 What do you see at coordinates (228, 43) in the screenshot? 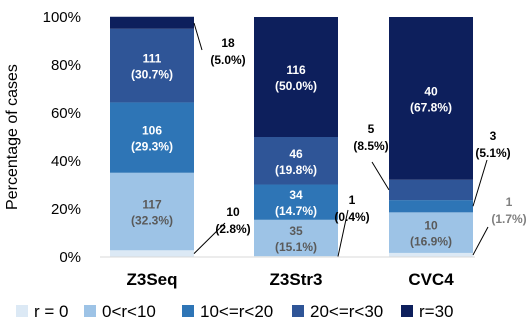
I see `annotation-count-label: 18` at bounding box center [228, 43].